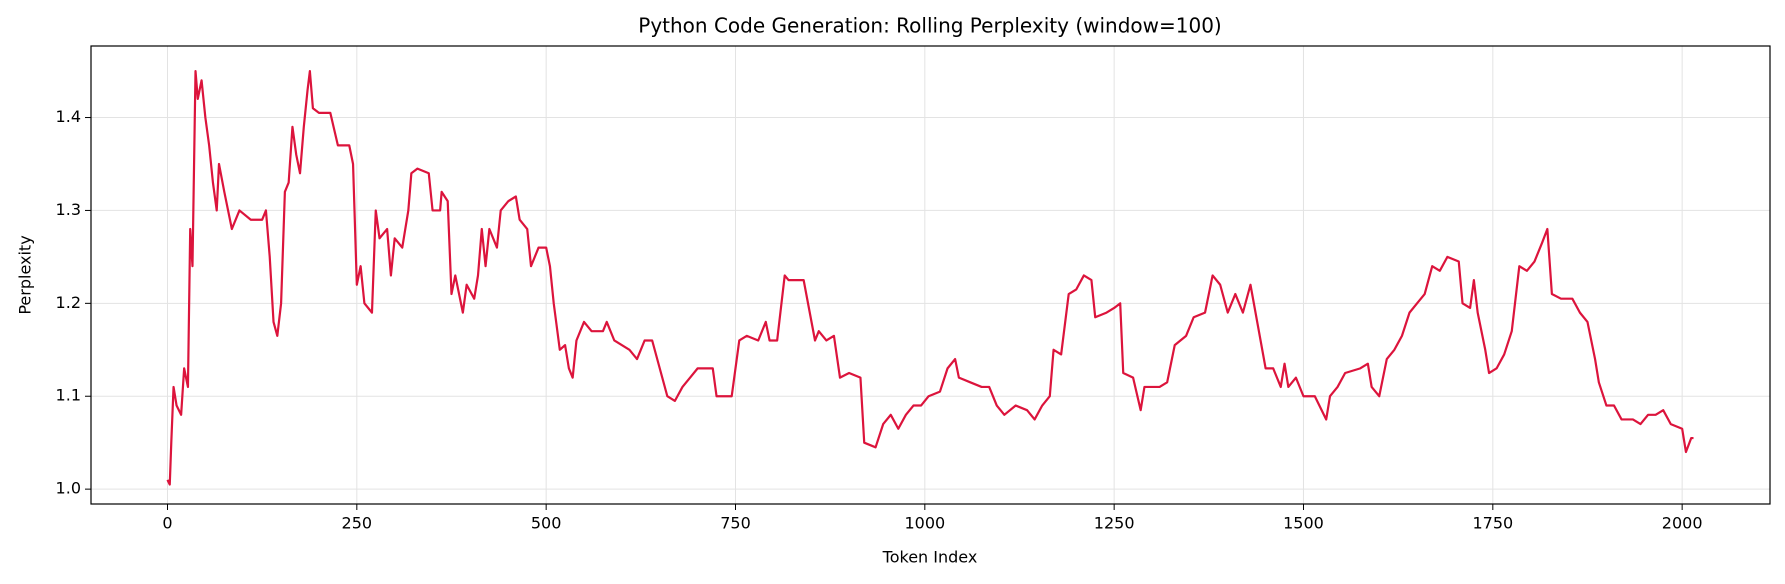 This screenshot has width=1785, height=584. What do you see at coordinates (68, 488) in the screenshot?
I see `y-tick-label: 1.0` at bounding box center [68, 488].